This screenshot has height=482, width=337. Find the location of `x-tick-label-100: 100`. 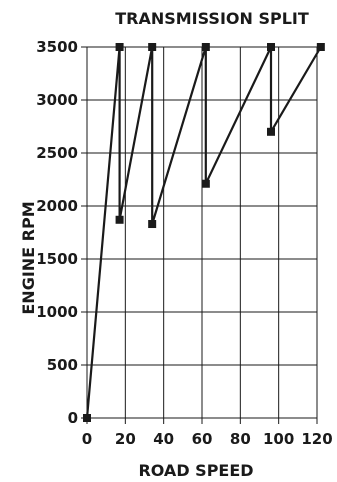

x-tick-label-100: 100 is located at coordinates (278, 439).